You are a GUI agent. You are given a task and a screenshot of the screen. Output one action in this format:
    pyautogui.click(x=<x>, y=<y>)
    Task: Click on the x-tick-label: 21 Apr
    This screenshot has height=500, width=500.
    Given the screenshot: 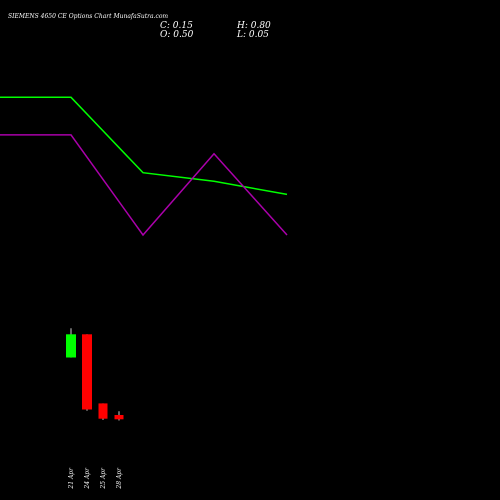 What is the action you would take?
    pyautogui.click(x=71, y=478)
    